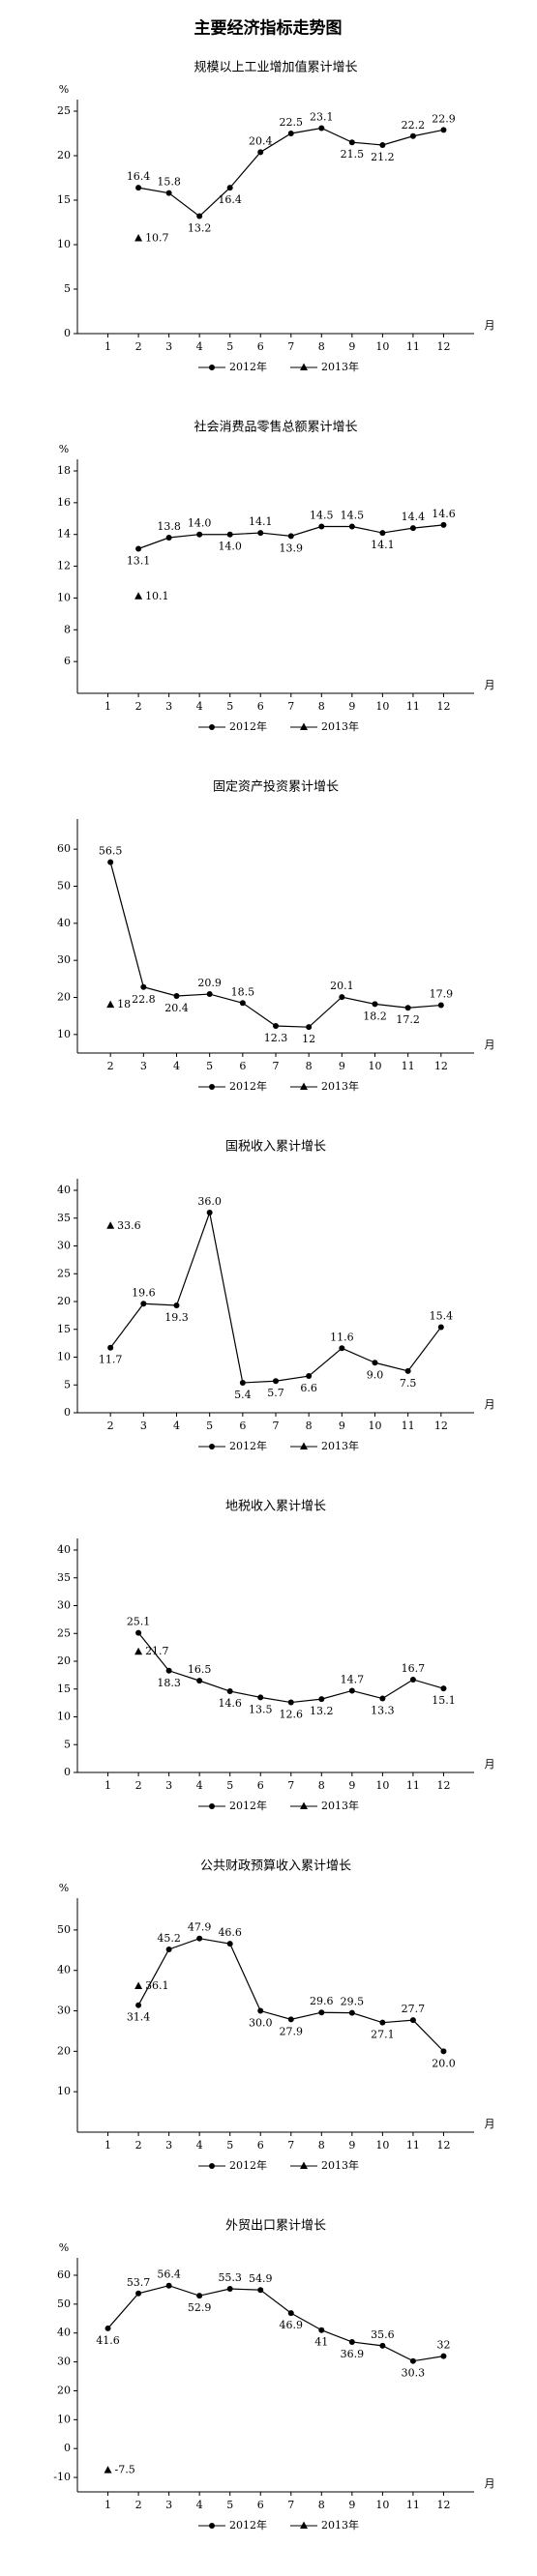  Describe the element at coordinates (309, 1388) in the screenshot. I see `data-label: 6.6` at that location.